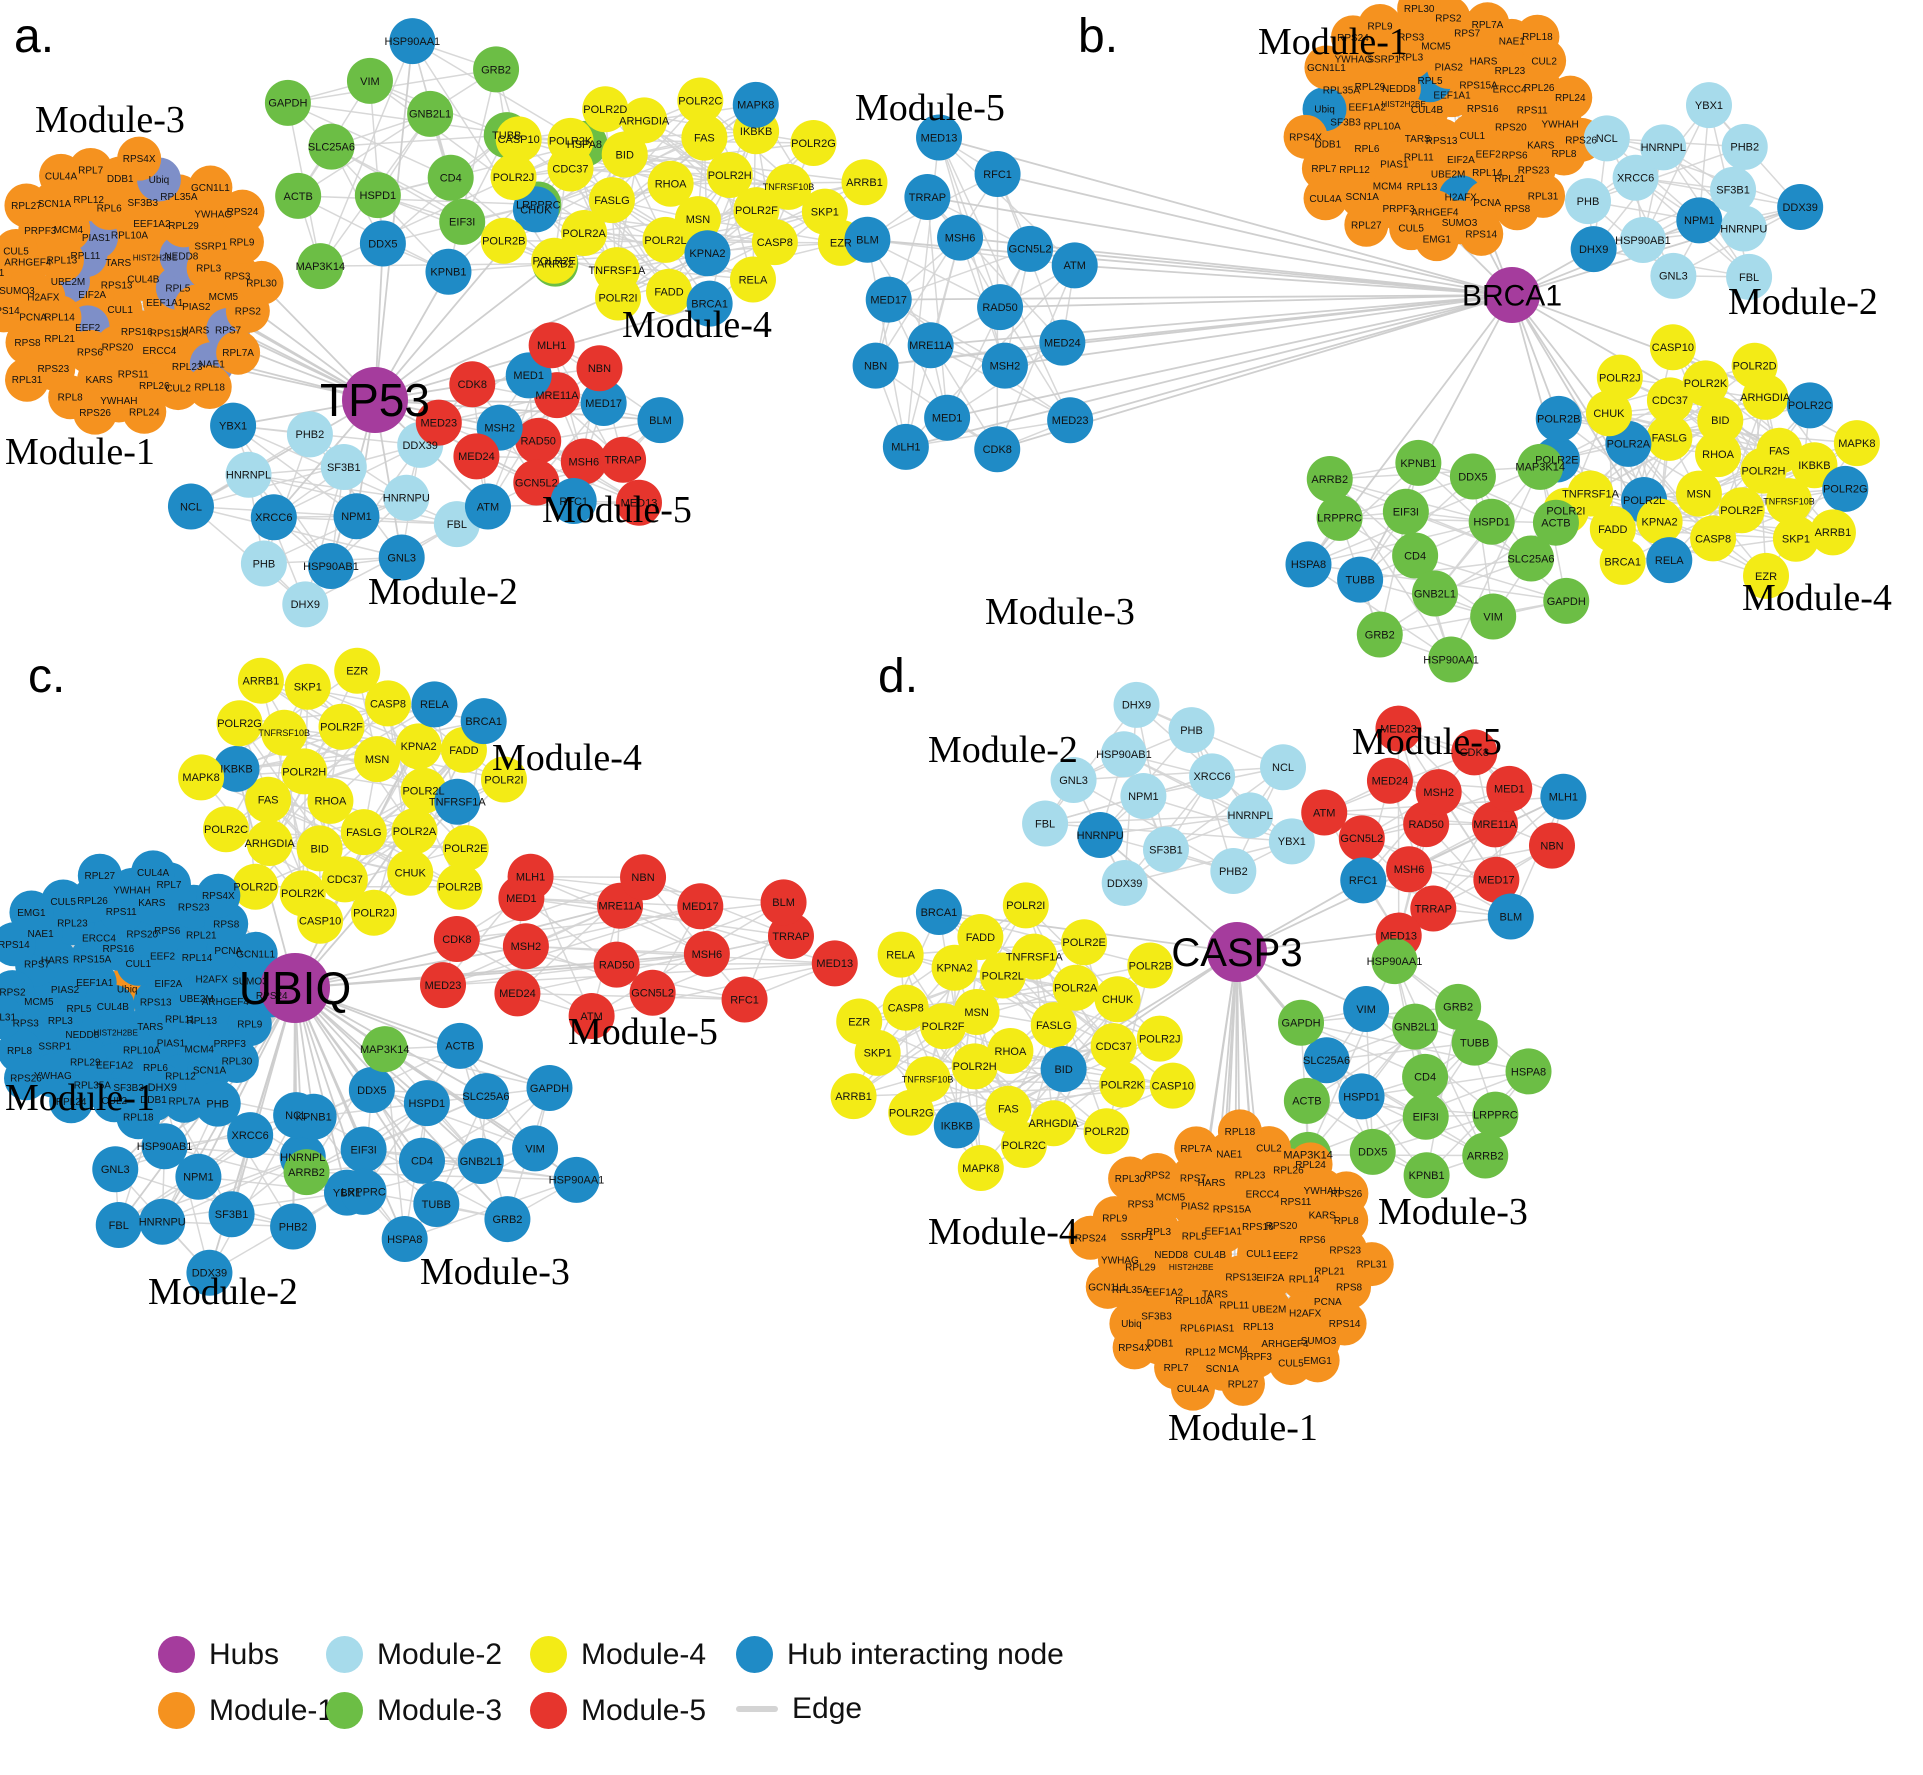 Image resolution: width=1923 pixels, height=1775 pixels. Describe the element at coordinates (1389, 780) in the screenshot. I see `node-MED24` at that location.